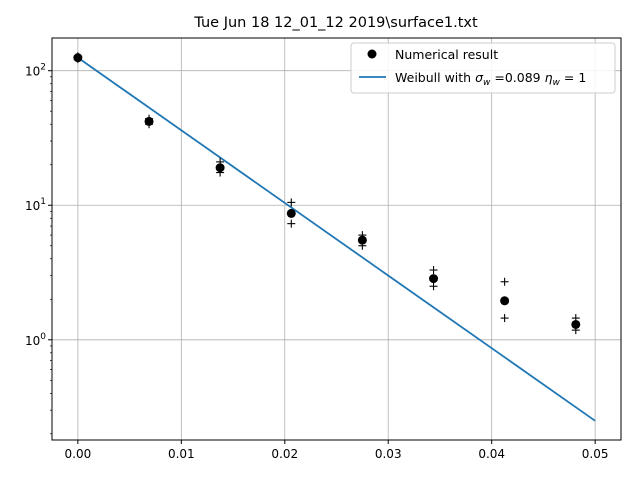 This screenshot has height=480, width=640. I want to click on legend-label-weibull: Weibull with σw =0.089 ηw = 1, so click(490, 79).